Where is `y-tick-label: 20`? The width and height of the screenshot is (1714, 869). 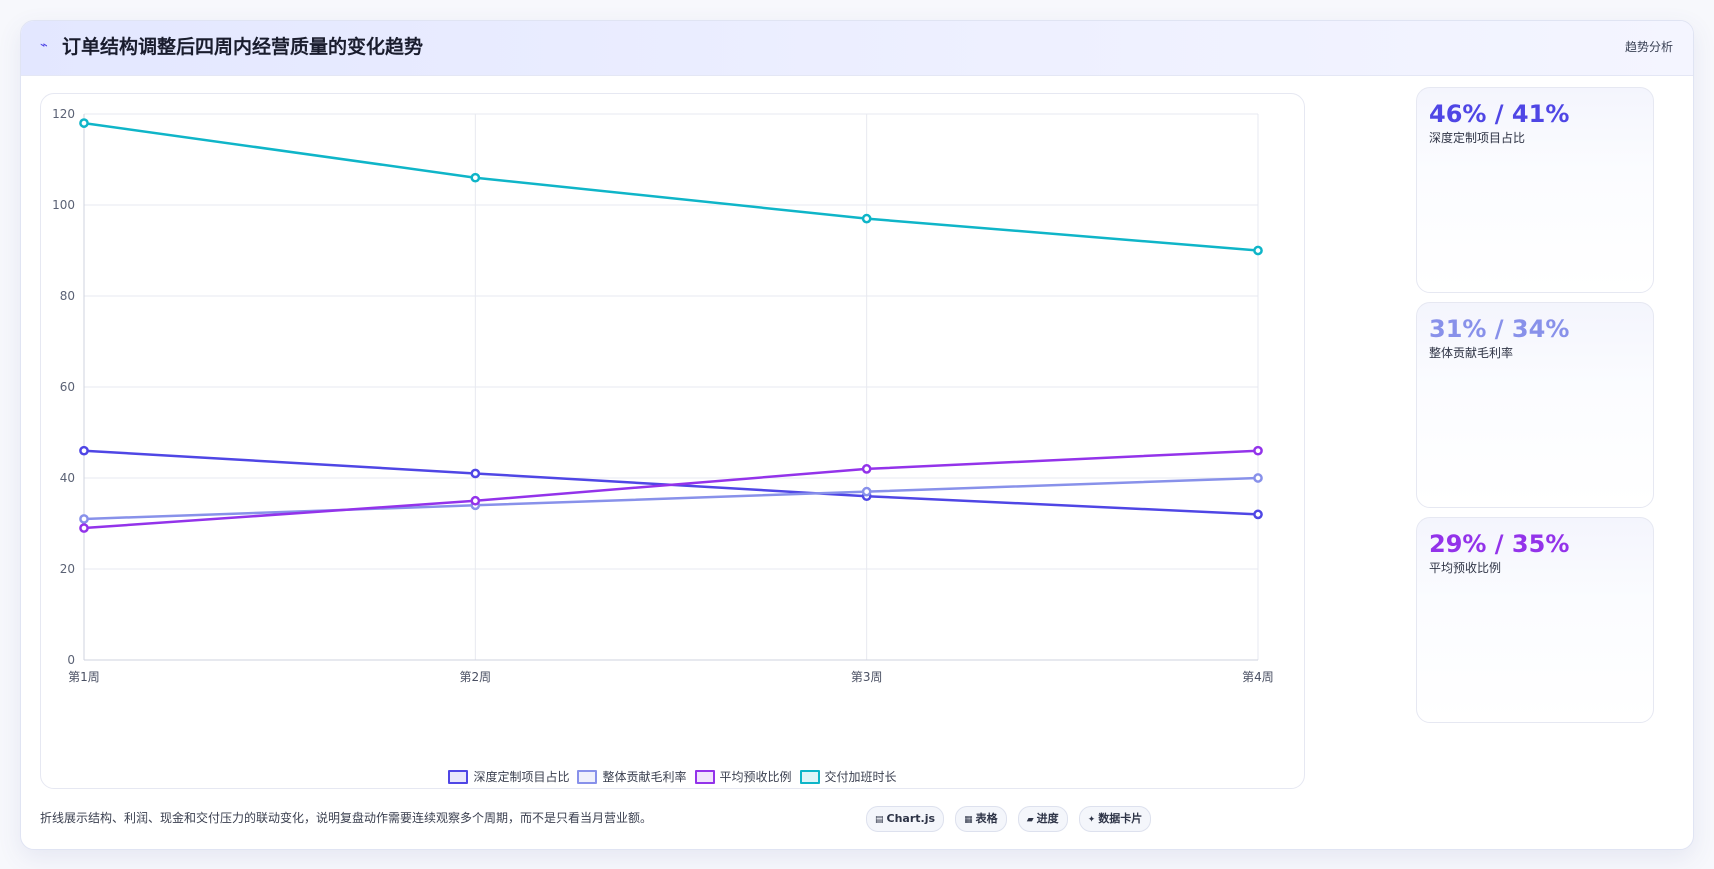
y-tick-label: 20 is located at coordinates (67, 569).